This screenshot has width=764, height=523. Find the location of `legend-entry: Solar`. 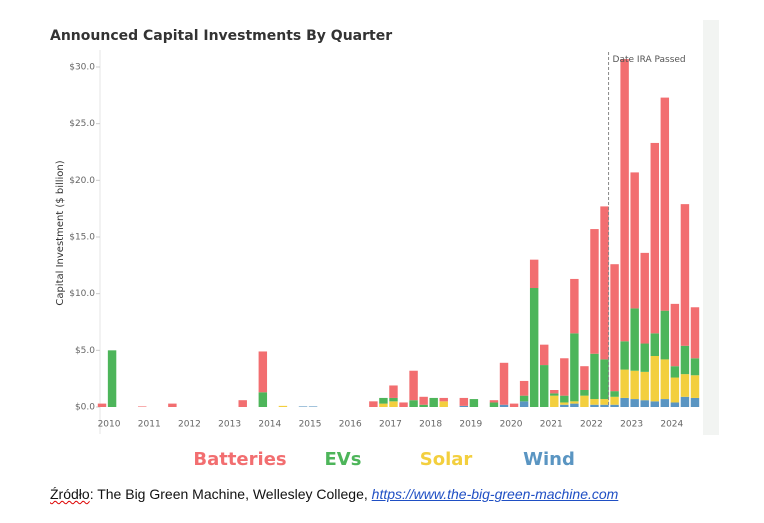

legend-entry: Solar is located at coordinates (446, 459).